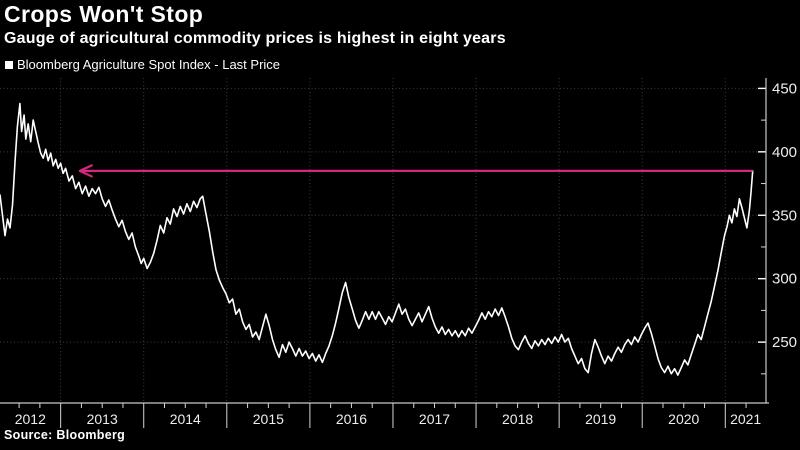  What do you see at coordinates (85, 171) in the screenshot?
I see `arrowhead-left-icon` at bounding box center [85, 171].